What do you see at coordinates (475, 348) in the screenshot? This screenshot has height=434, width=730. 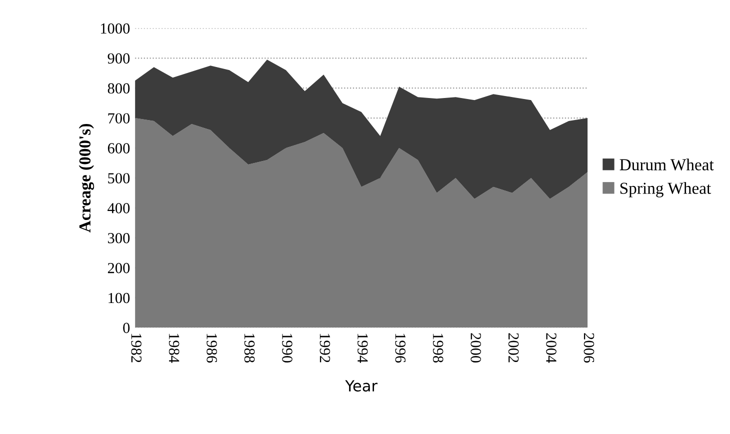 I see `x-tick-label: 2000` at bounding box center [475, 348].